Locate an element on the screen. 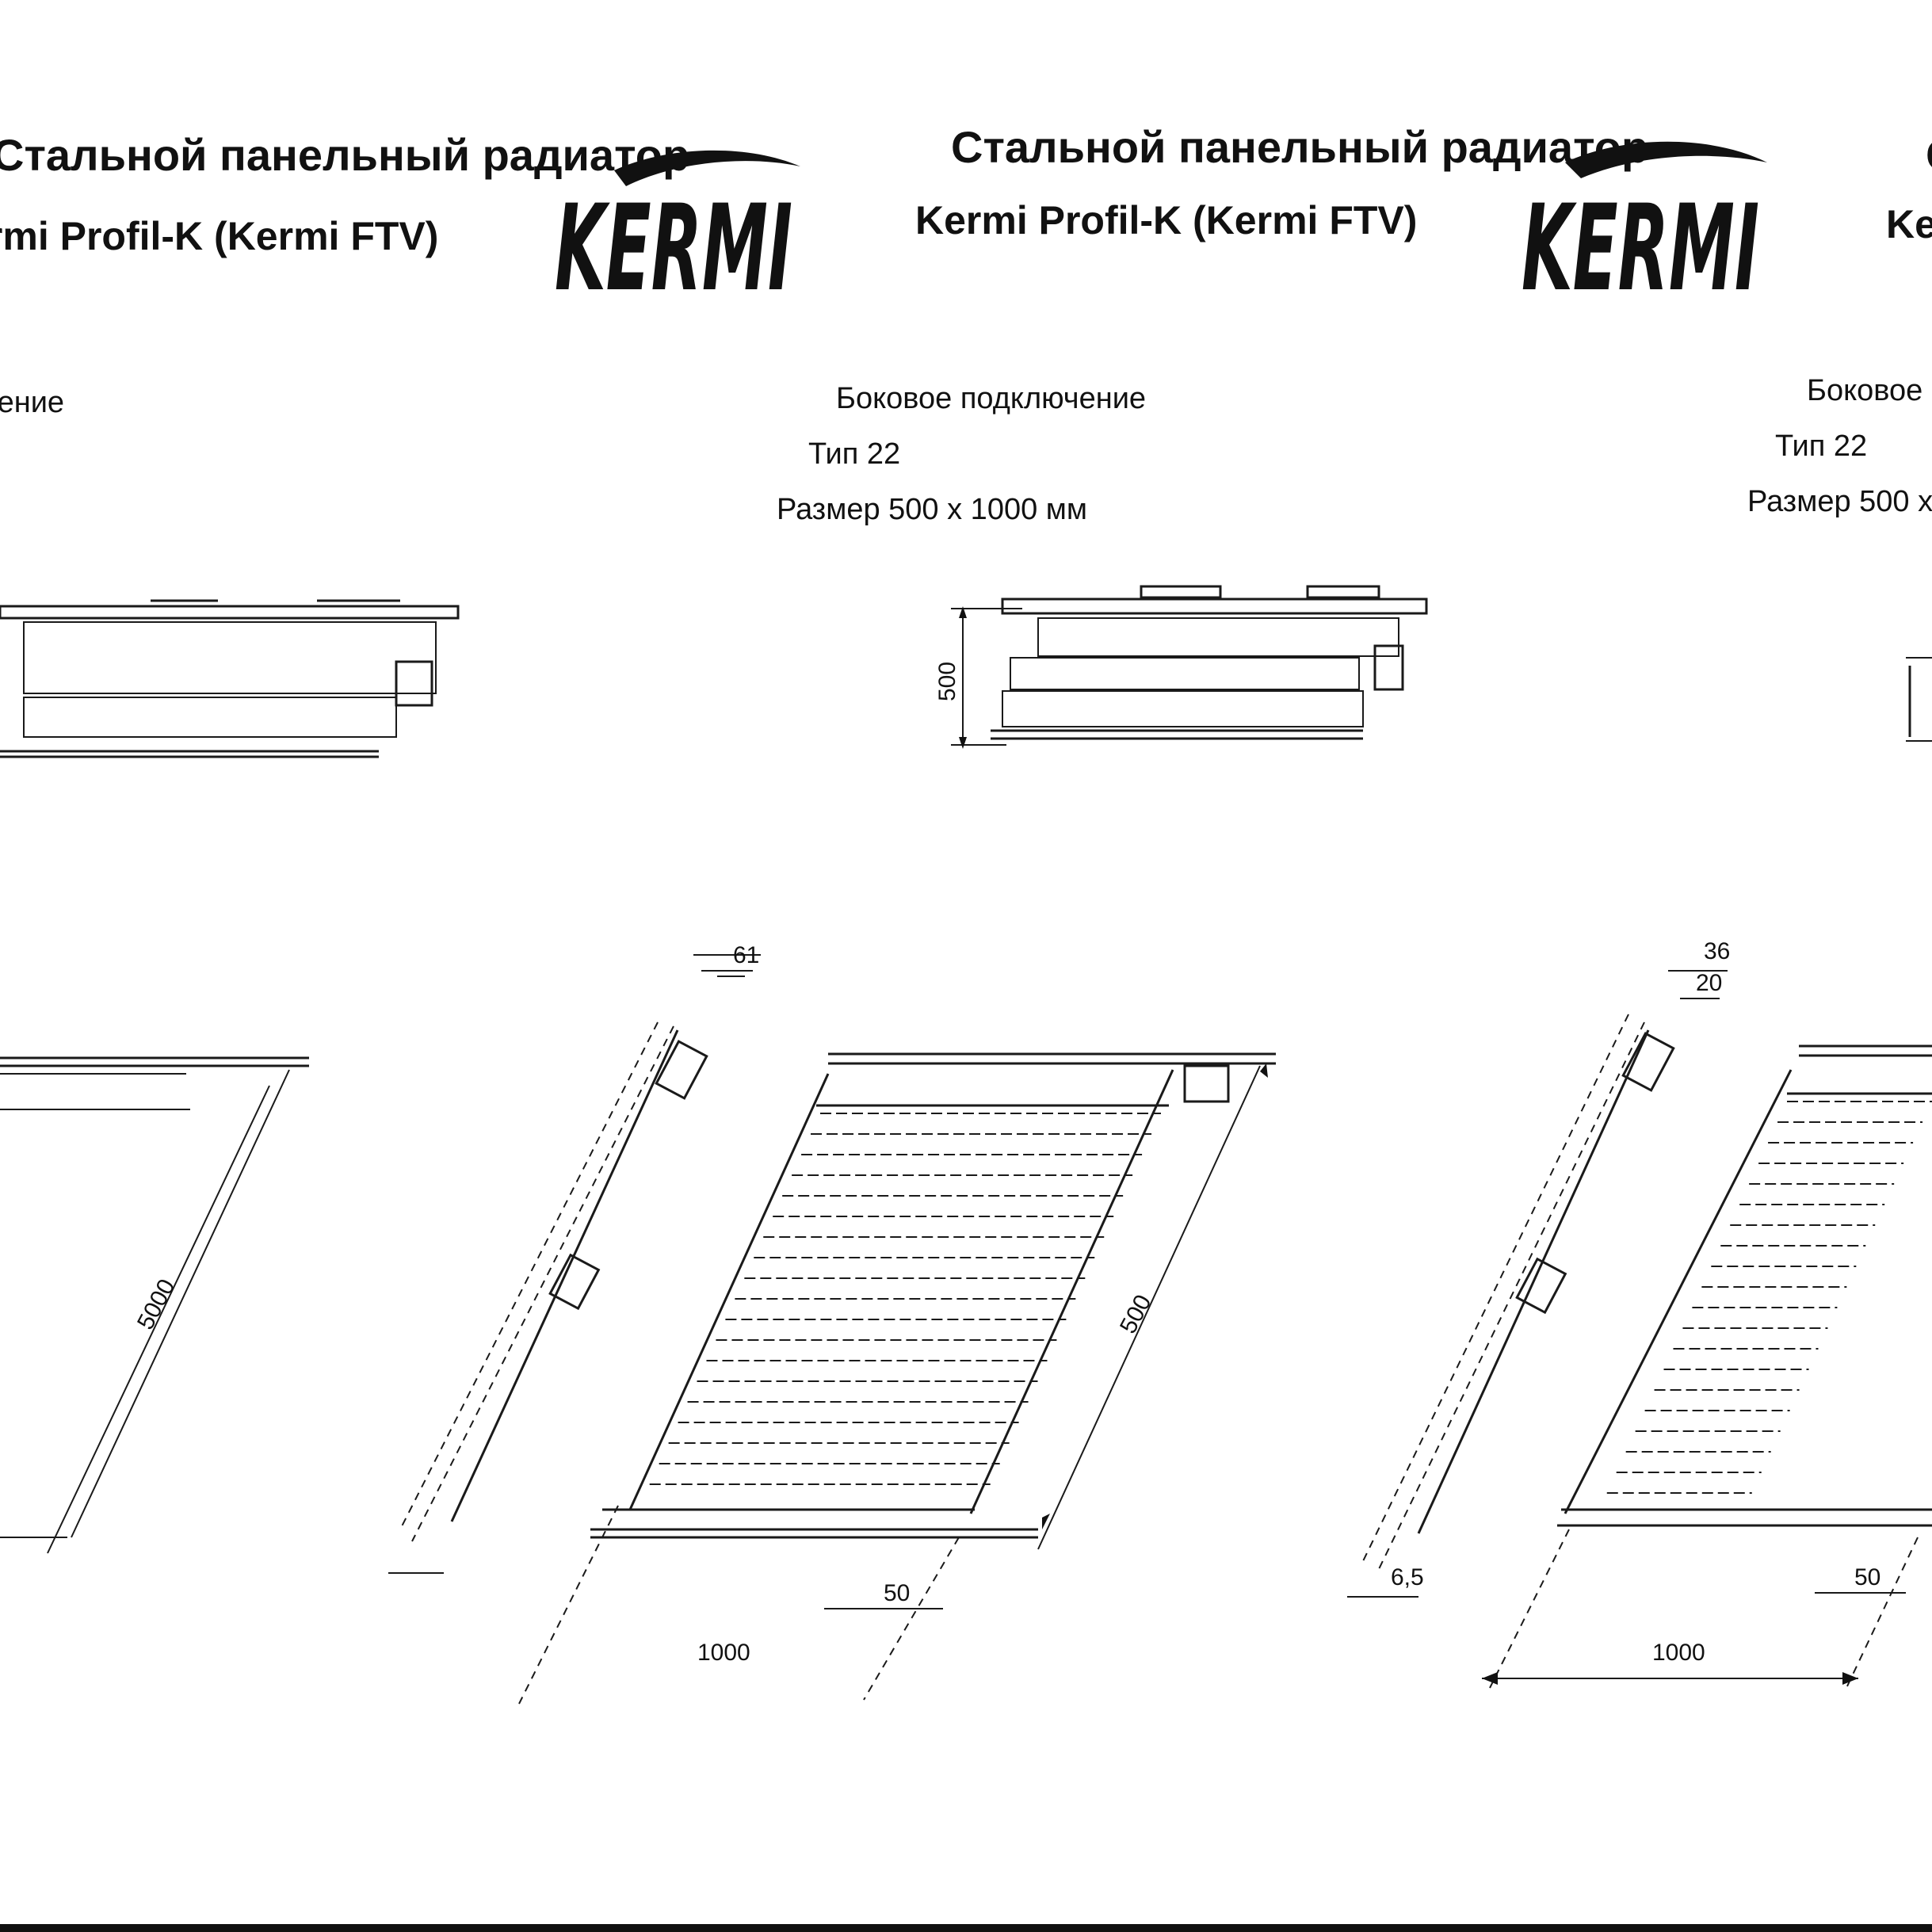 This screenshot has height=1932, width=1932. panel-0-side-view is located at coordinates (230, 678).